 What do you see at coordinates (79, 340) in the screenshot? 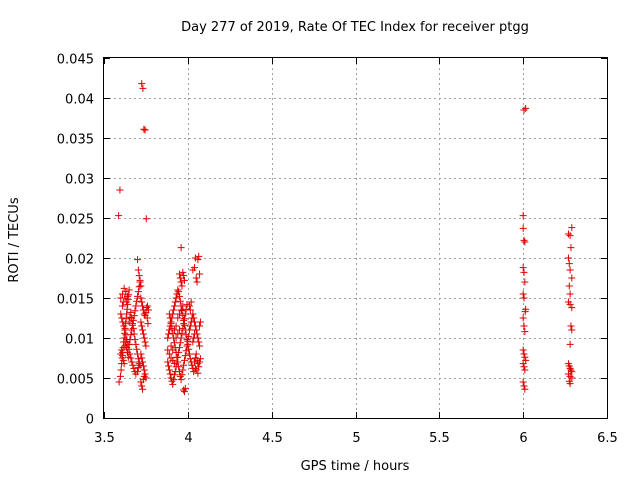
I see `y-tick-label: 0.01` at bounding box center [79, 340].